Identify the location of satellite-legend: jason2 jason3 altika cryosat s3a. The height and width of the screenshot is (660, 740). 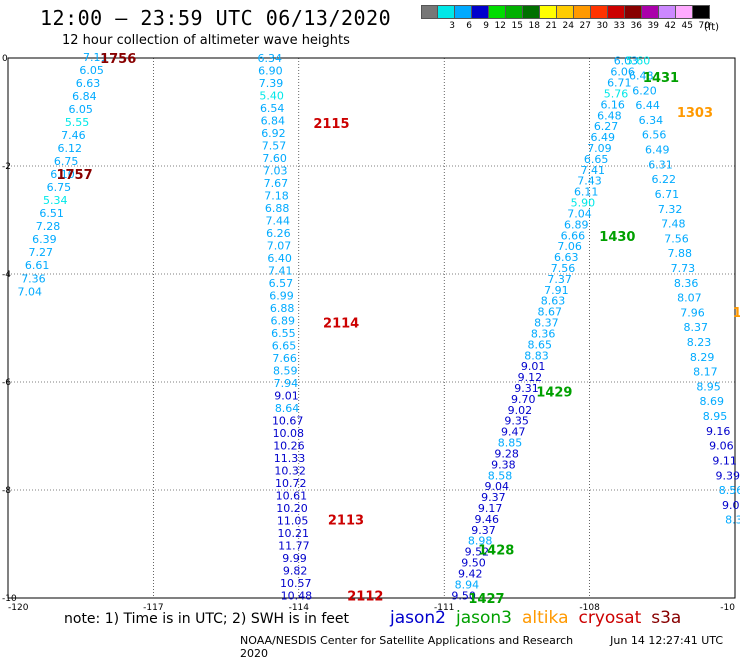
(540, 618).